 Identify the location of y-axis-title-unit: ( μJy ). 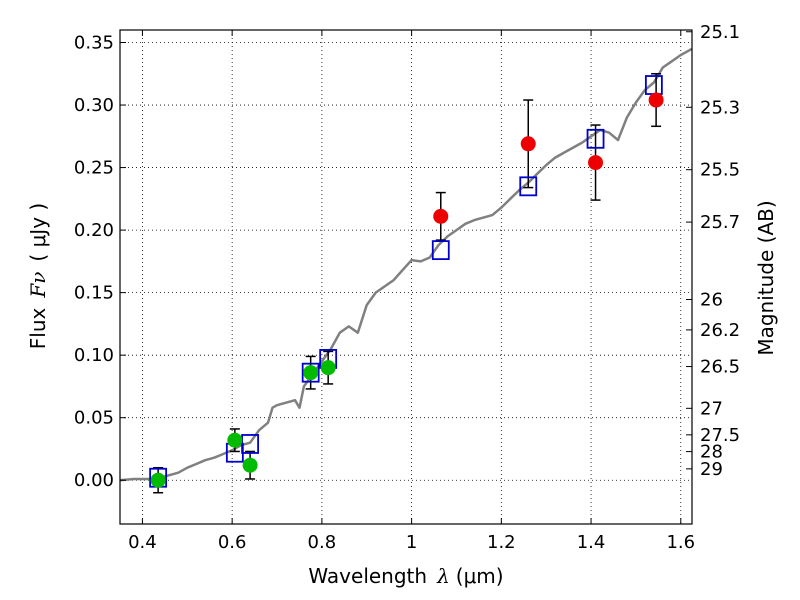
(38, 232).